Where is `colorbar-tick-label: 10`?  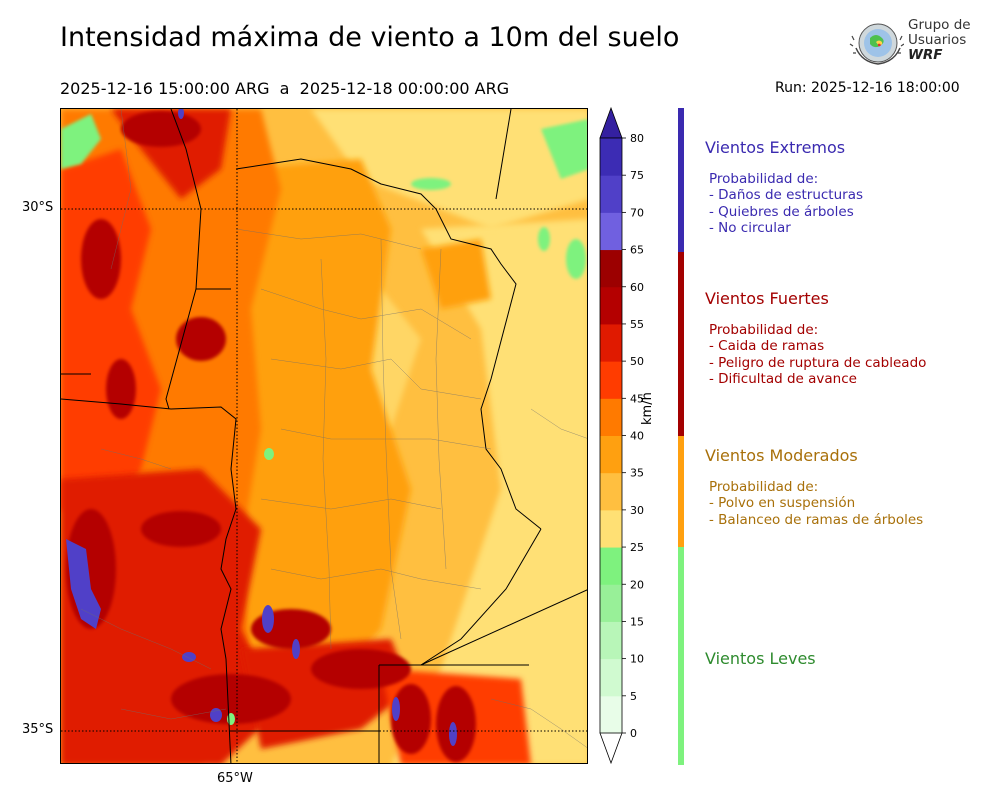 colorbar-tick-label: 10 is located at coordinates (637, 659).